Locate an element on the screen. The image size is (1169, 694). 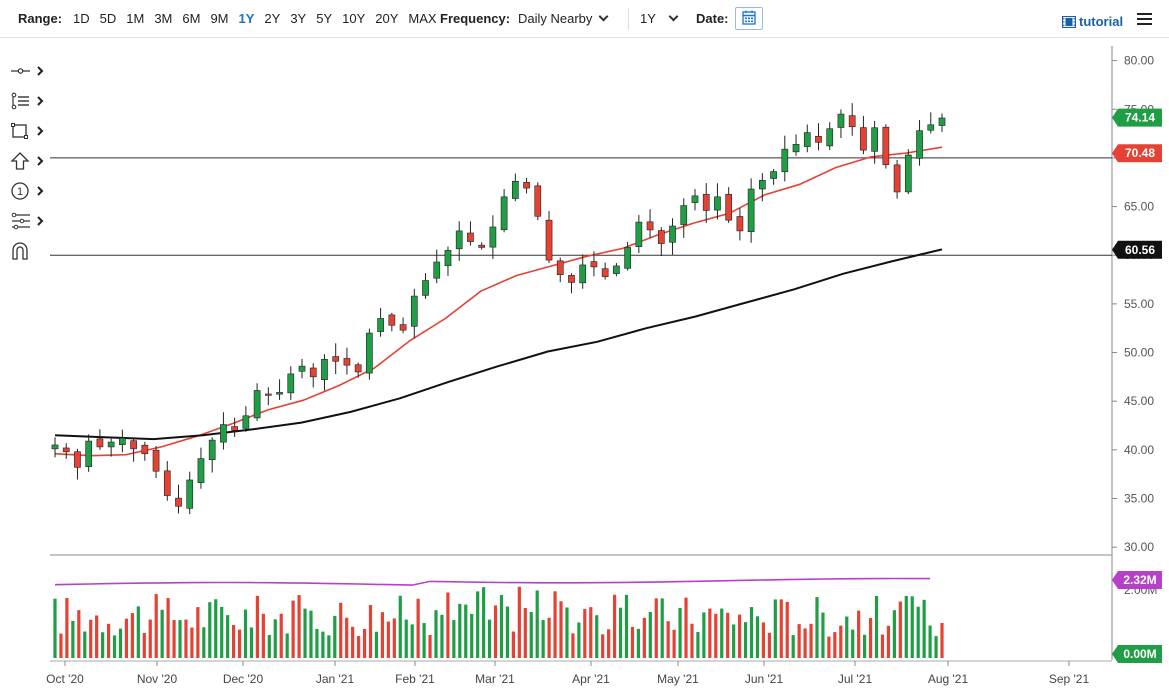
rectangle-icon is located at coordinates (27, 131).